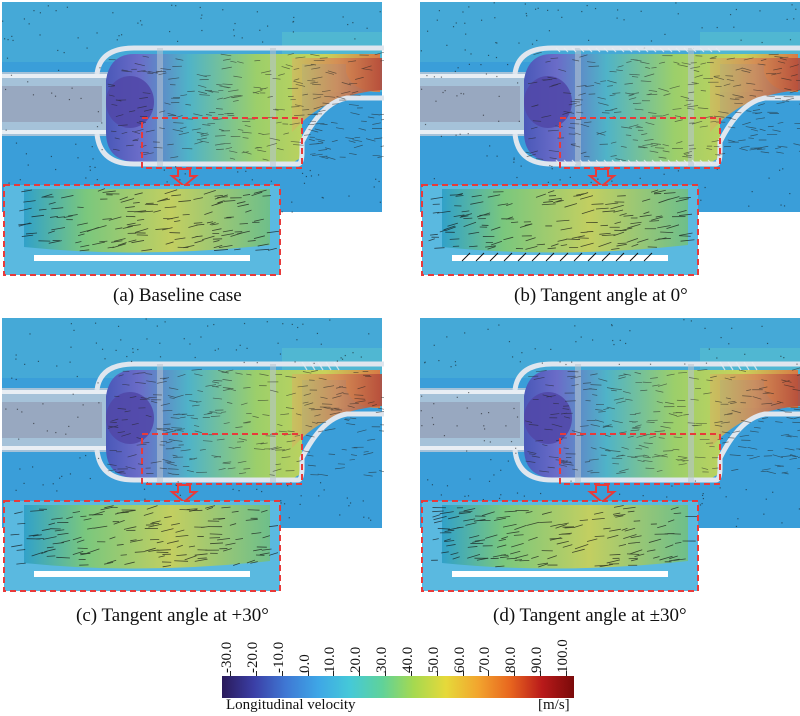 The image size is (800, 716). I want to click on colorbar-tick-label: 30.0, so click(382, 659).